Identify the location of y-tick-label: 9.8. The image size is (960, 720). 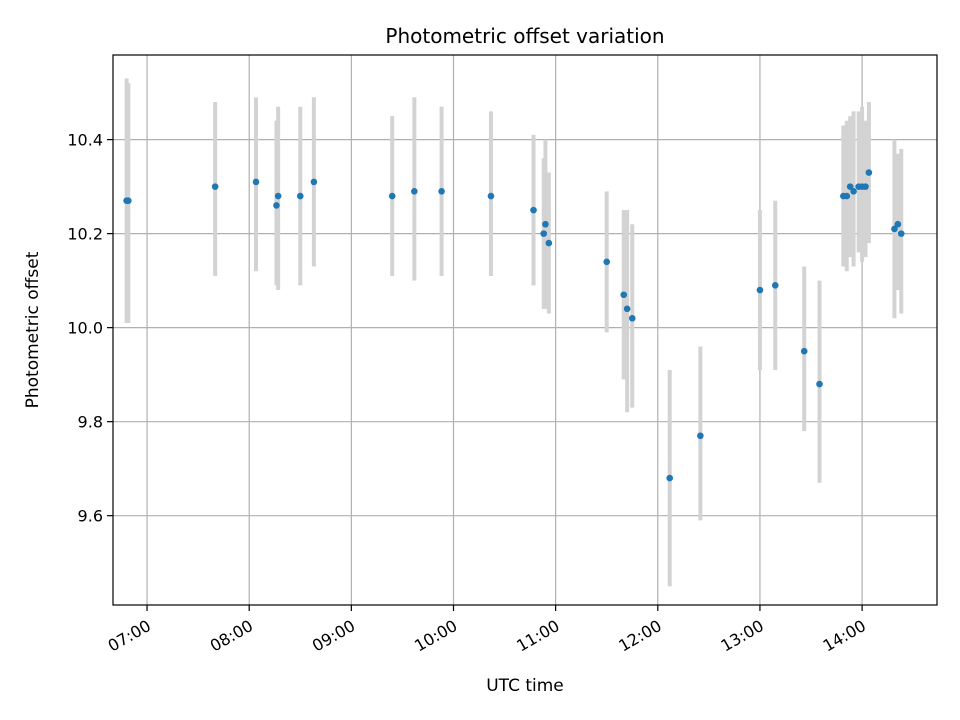
(90, 422).